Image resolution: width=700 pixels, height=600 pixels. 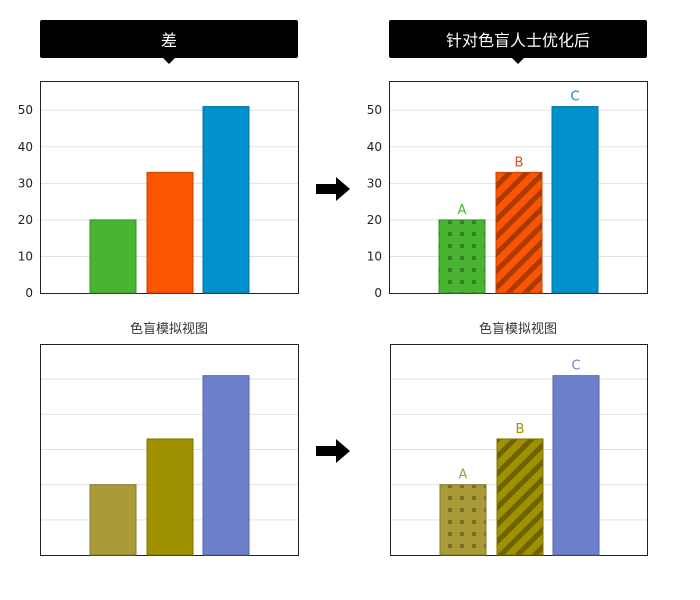 What do you see at coordinates (518, 61) in the screenshot?
I see `header-good-pointer` at bounding box center [518, 61].